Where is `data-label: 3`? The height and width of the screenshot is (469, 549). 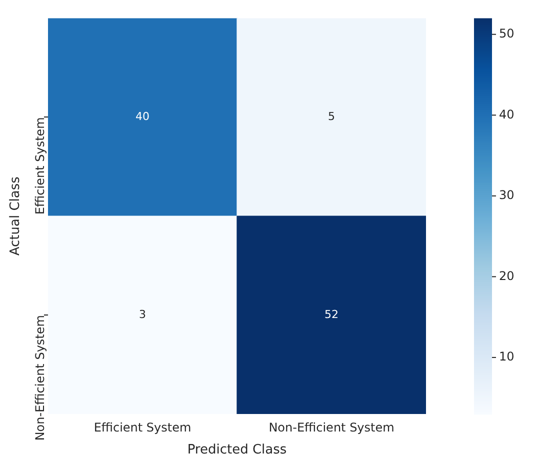
data-label: 3 is located at coordinates (142, 314).